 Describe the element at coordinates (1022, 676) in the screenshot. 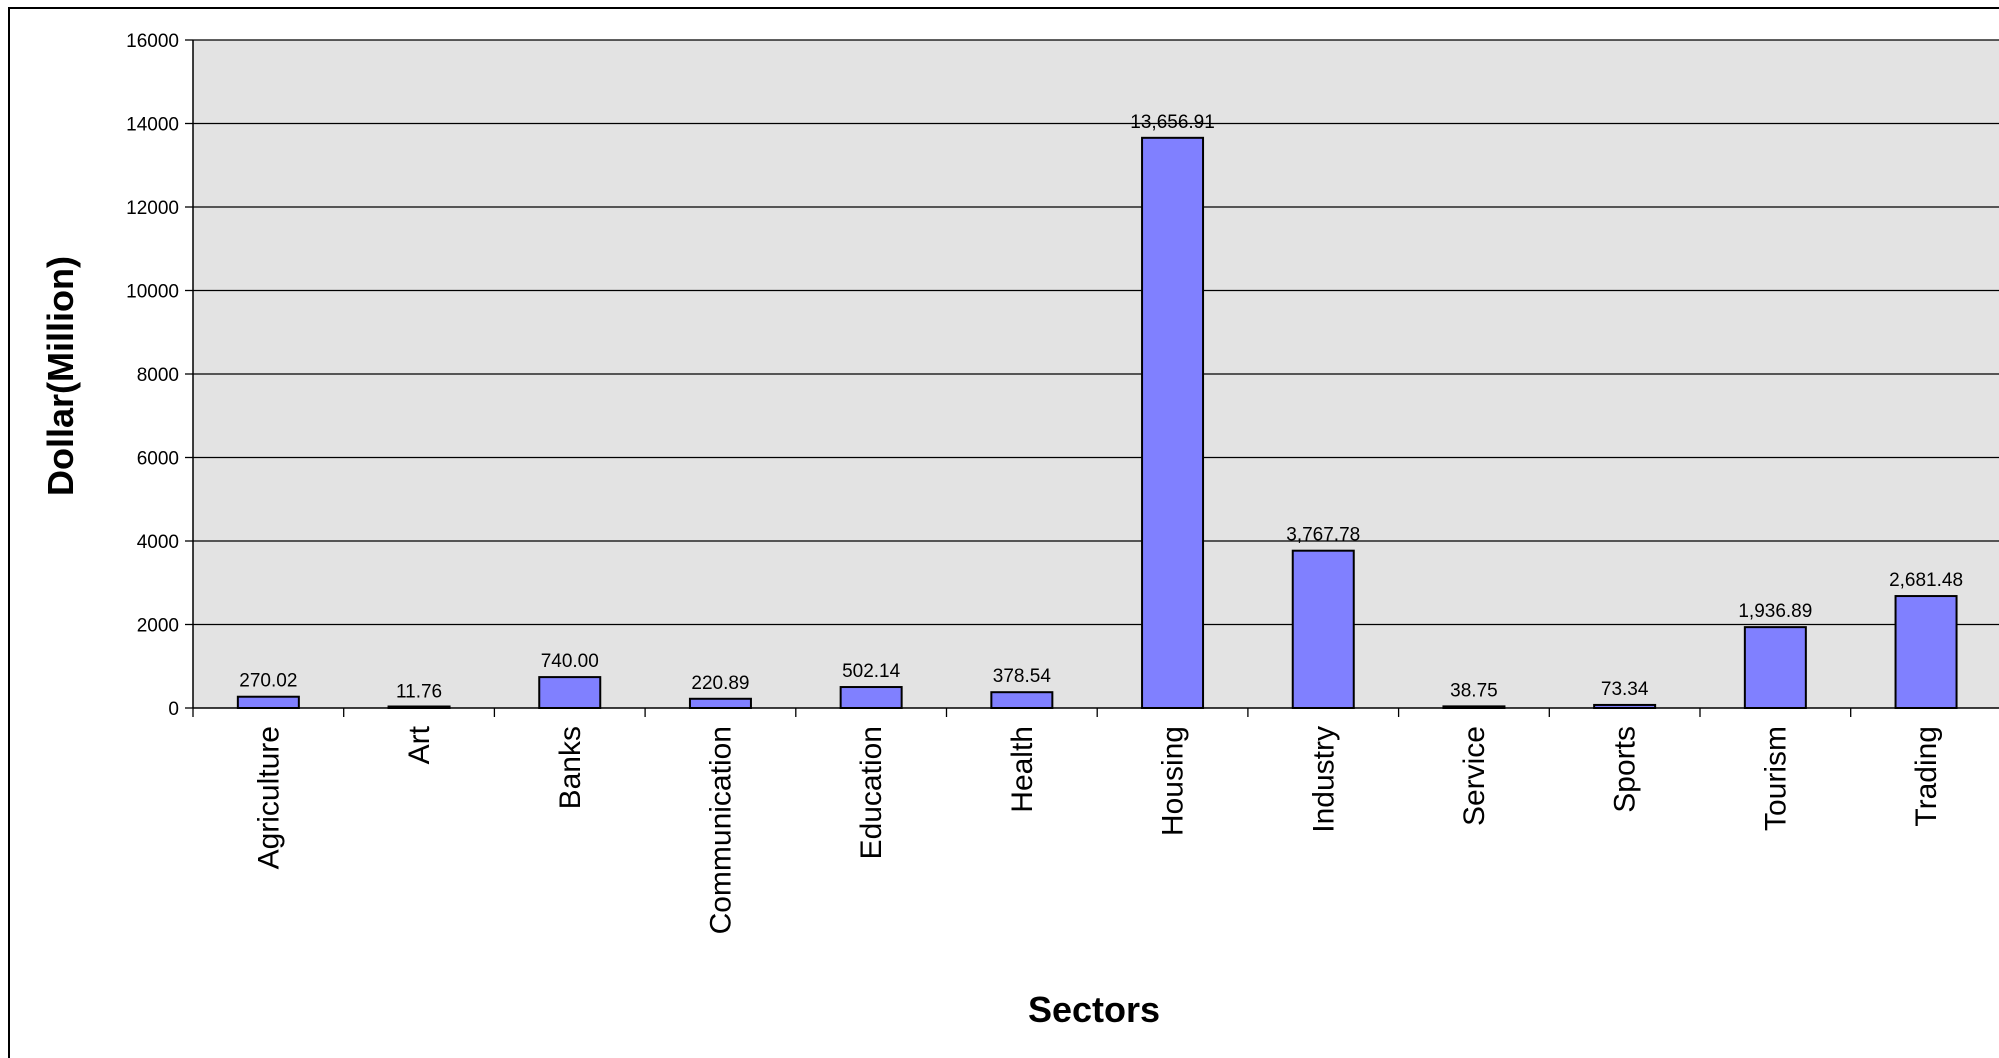

I see `data-label: 378.54` at that location.